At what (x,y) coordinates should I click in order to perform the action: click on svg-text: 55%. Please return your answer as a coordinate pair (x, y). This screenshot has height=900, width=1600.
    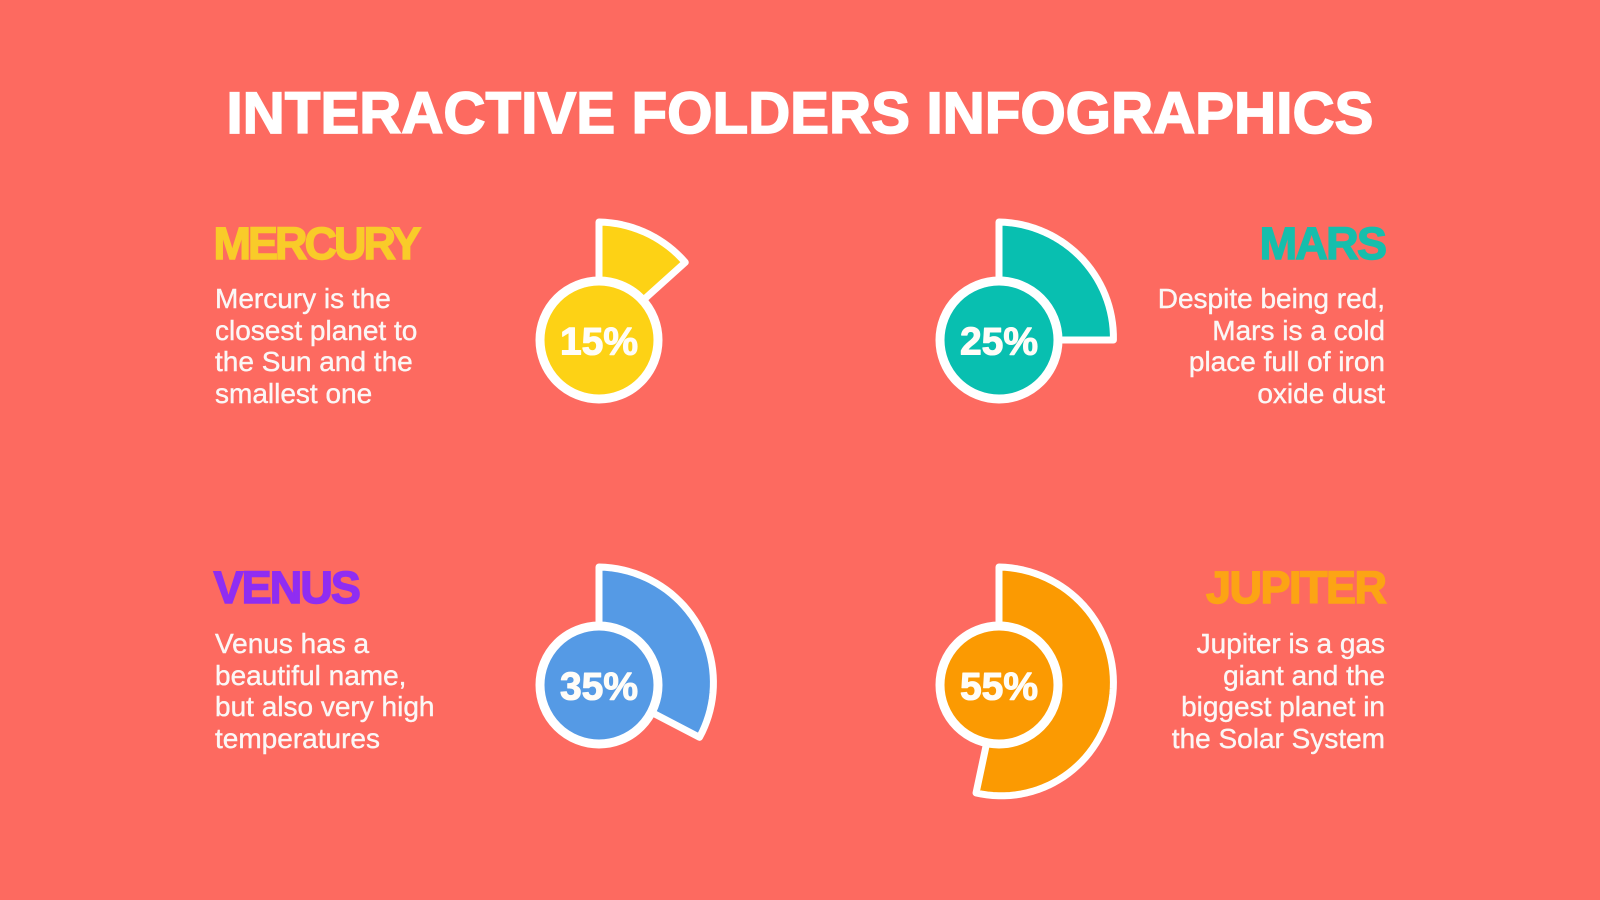
    Looking at the image, I should click on (999, 686).